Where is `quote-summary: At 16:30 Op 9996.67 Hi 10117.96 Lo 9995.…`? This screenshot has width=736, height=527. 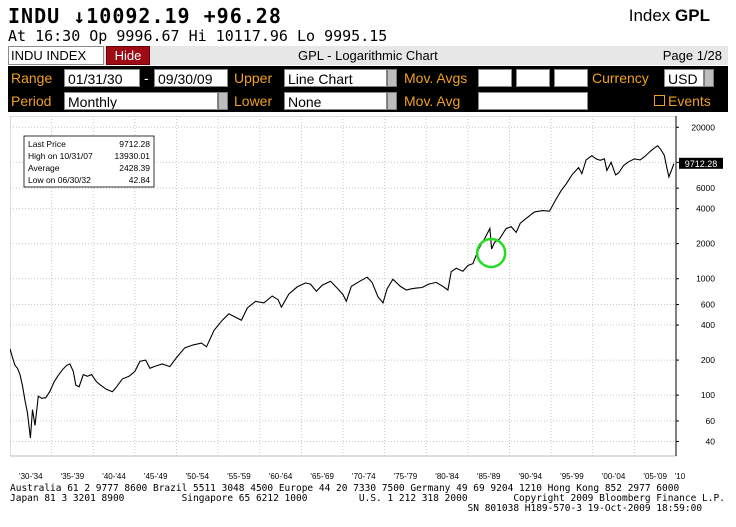
quote-summary: At 16:30 Op 9996.67 Hi 10117.96 Lo 9995.… is located at coordinates (198, 36).